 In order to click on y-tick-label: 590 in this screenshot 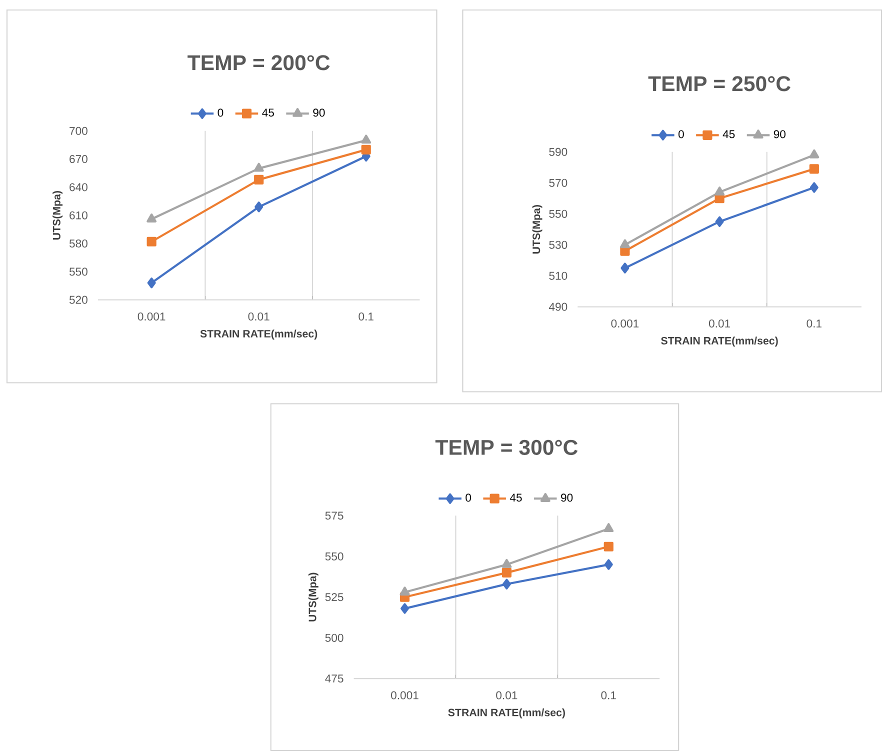, I will do `click(558, 152)`.